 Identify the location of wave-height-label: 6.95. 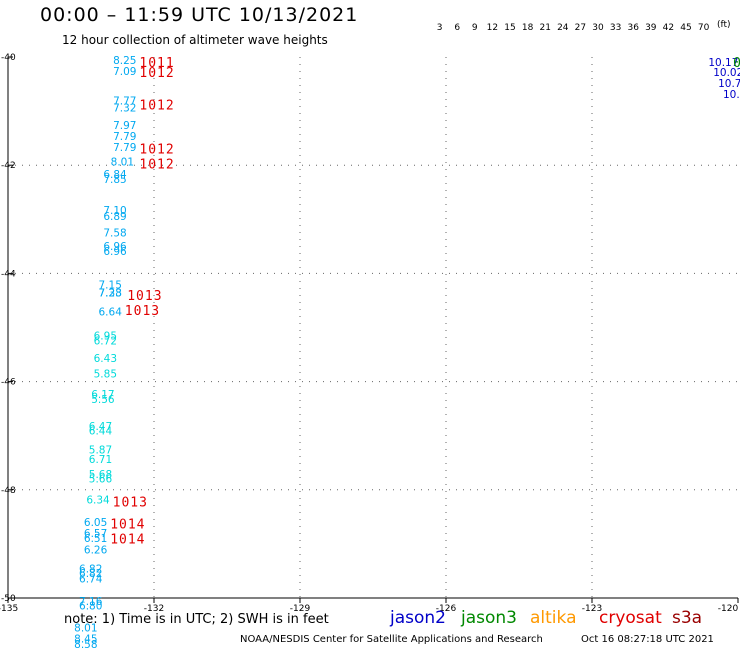
(105, 337).